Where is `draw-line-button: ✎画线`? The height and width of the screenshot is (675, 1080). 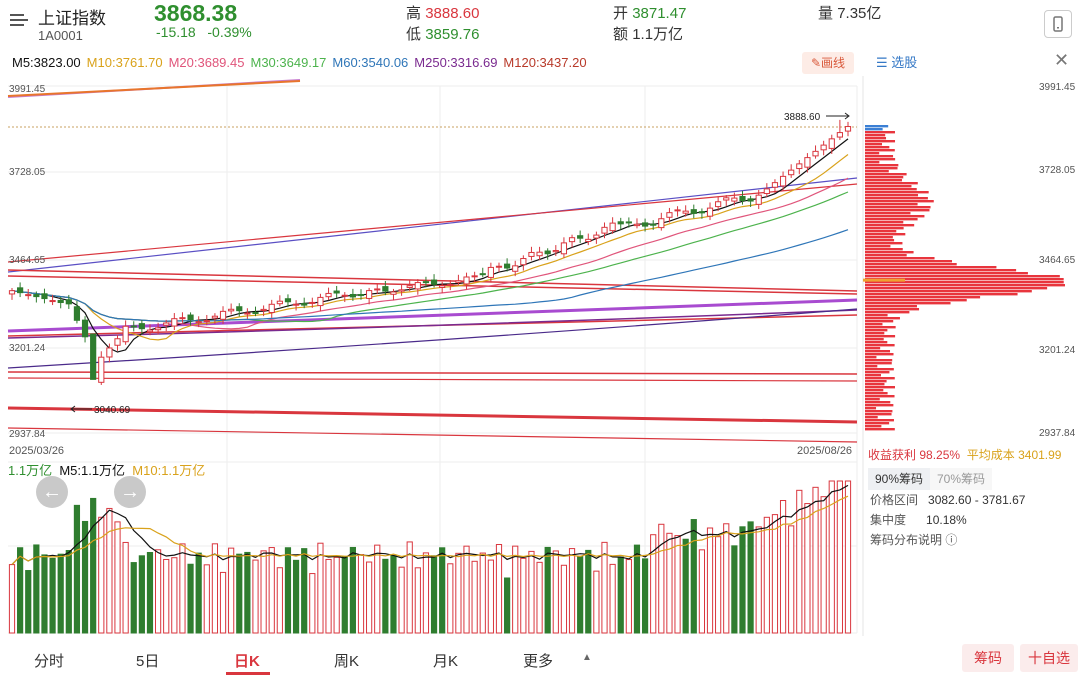
draw-line-button: ✎画线 is located at coordinates (828, 63).